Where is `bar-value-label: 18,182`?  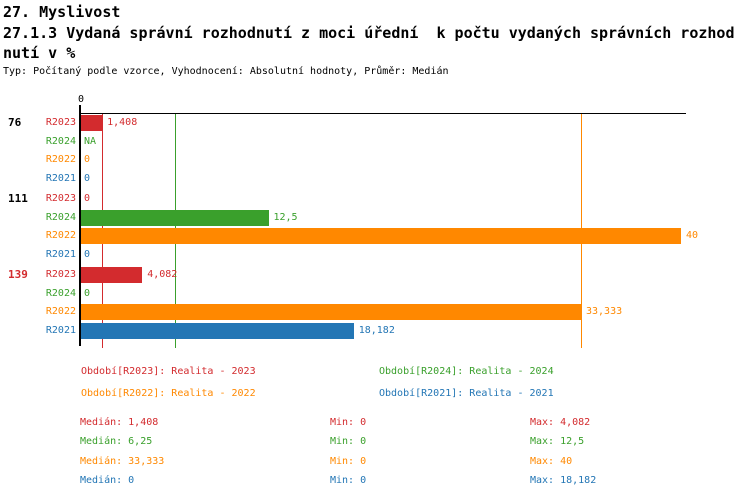 bar-value-label: 18,182 is located at coordinates (376, 330).